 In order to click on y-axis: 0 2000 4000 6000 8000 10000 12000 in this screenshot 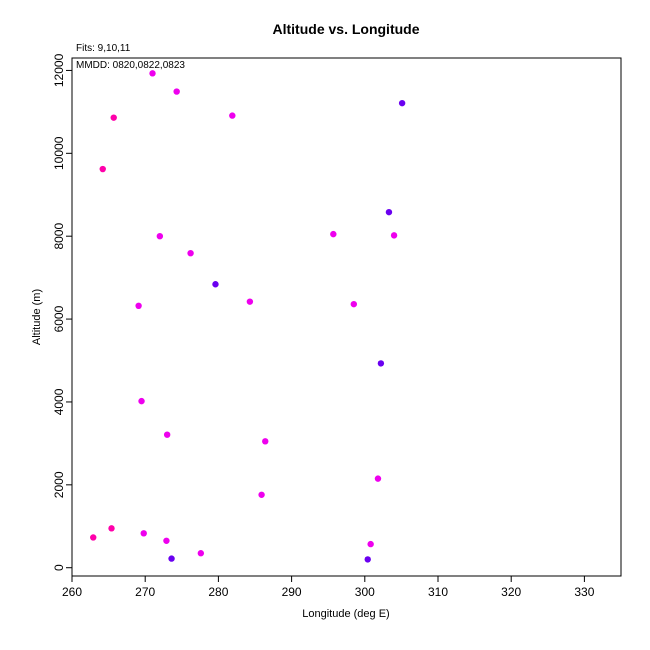, I will do `click(62, 312)`.